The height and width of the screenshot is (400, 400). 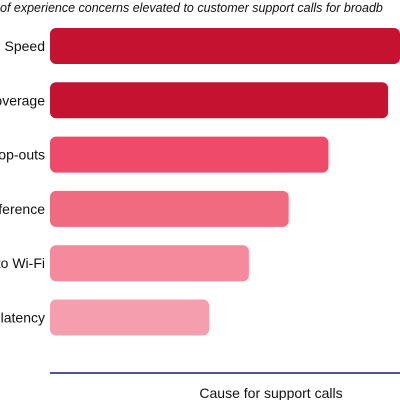 I want to click on category-label-5: latency, so click(x=23, y=318).